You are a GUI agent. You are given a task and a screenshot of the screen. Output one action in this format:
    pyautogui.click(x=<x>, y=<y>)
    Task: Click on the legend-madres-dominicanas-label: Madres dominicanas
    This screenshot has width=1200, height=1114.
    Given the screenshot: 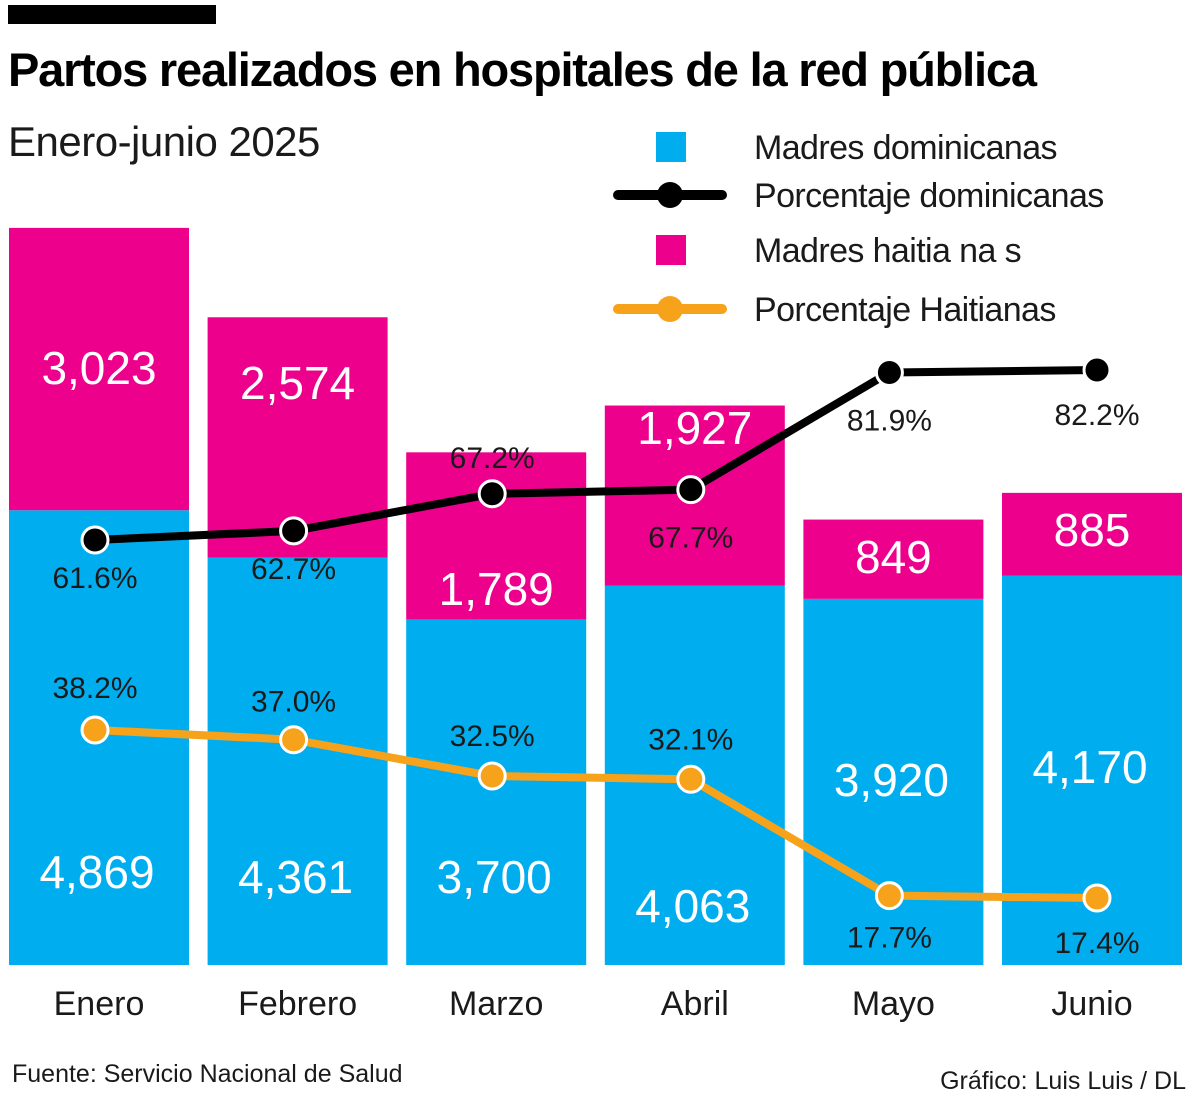 What is the action you would take?
    pyautogui.click(x=905, y=148)
    